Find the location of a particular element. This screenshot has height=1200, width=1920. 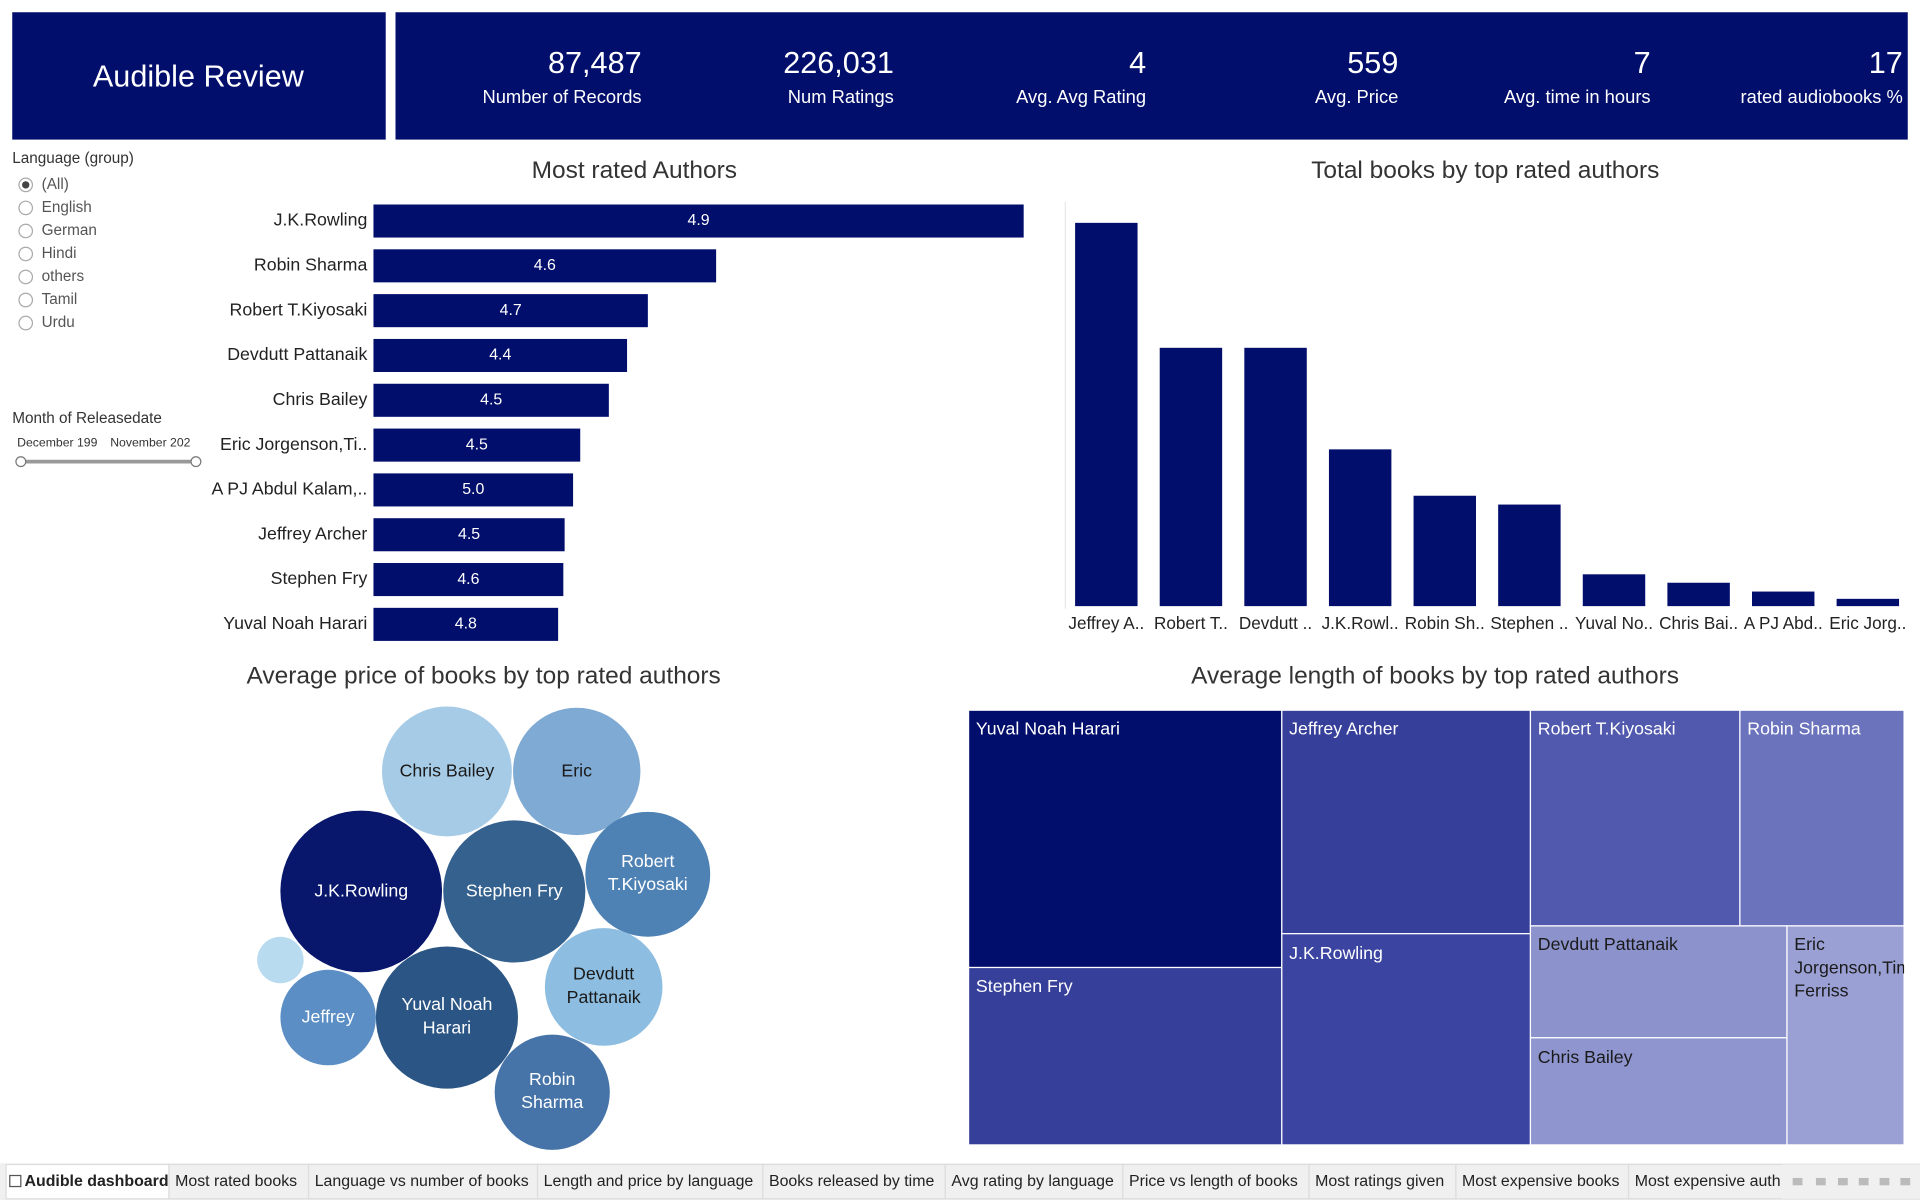

tab-label: Books released by time is located at coordinates (851, 1181).